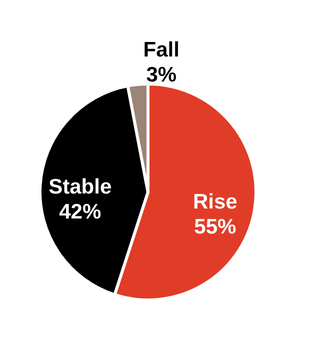 This screenshot has height=342, width=322. I want to click on data-label: 42%, so click(80, 212).